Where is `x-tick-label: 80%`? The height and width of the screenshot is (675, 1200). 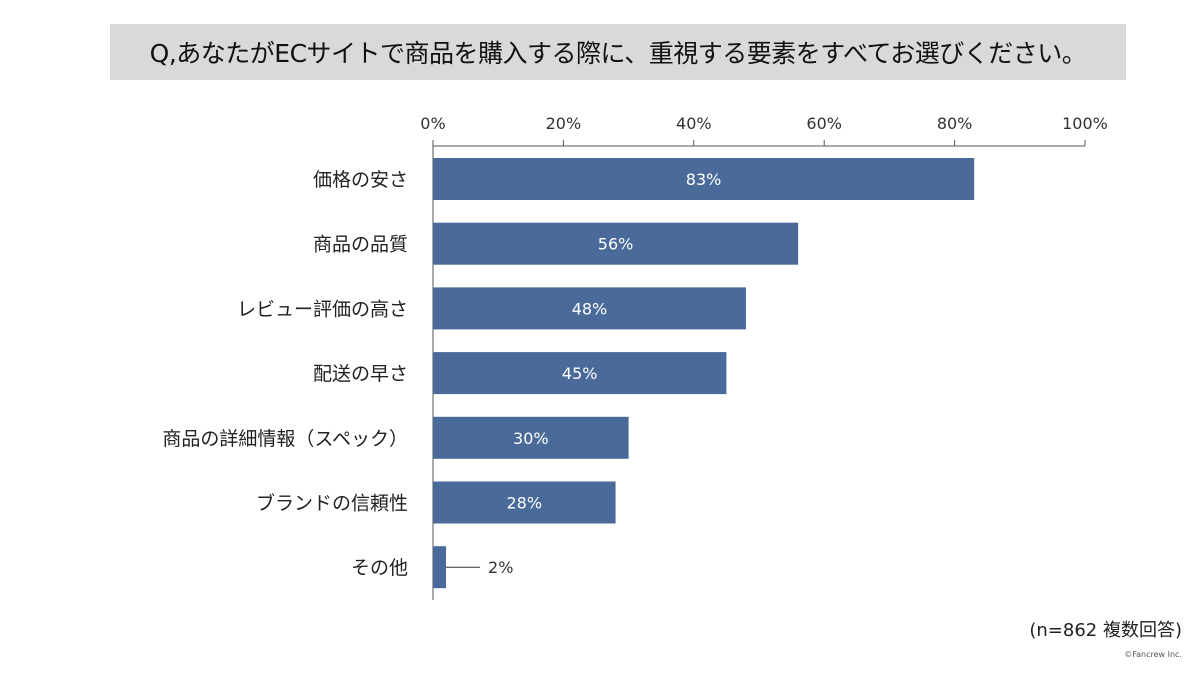
x-tick-label: 80% is located at coordinates (955, 123).